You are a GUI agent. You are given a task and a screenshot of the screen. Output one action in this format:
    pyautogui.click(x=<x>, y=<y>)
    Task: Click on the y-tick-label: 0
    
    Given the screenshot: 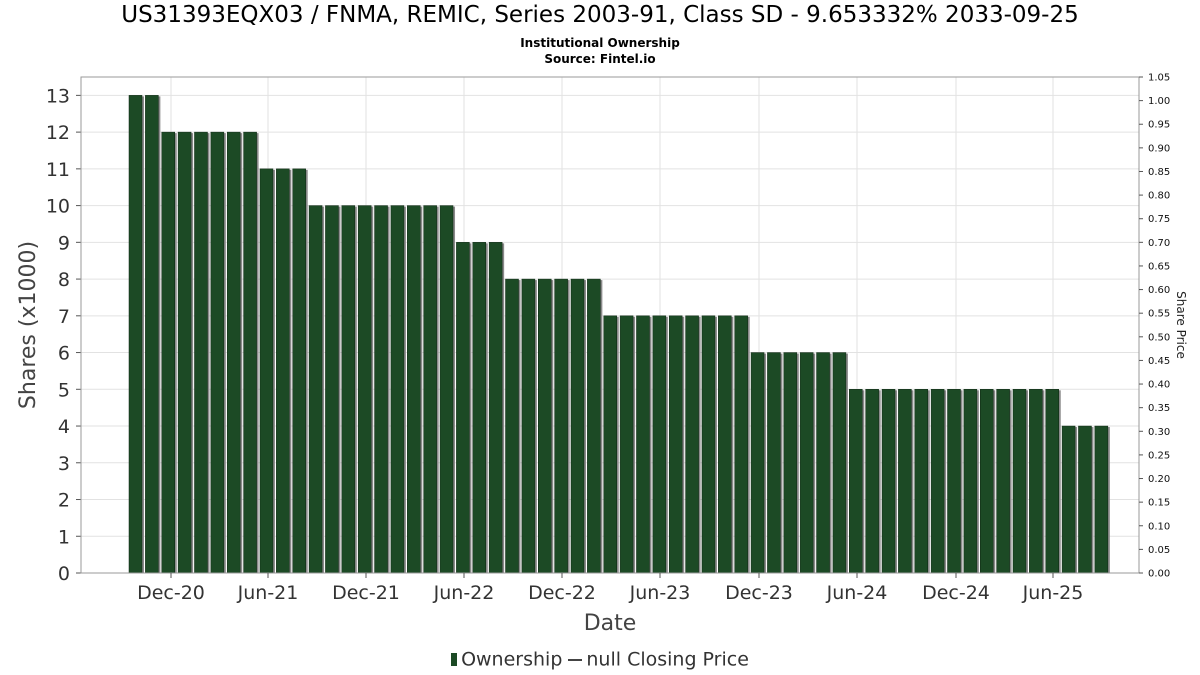 What is the action you would take?
    pyautogui.click(x=64, y=574)
    